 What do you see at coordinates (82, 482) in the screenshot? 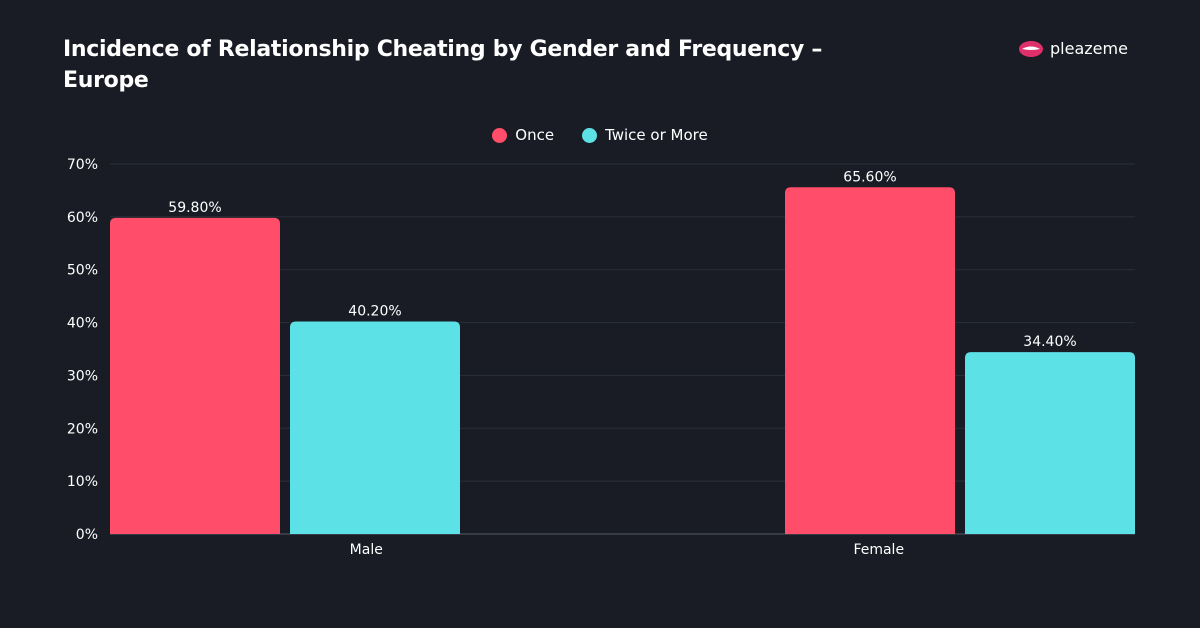
I see `y-tick-label: 10%` at bounding box center [82, 482].